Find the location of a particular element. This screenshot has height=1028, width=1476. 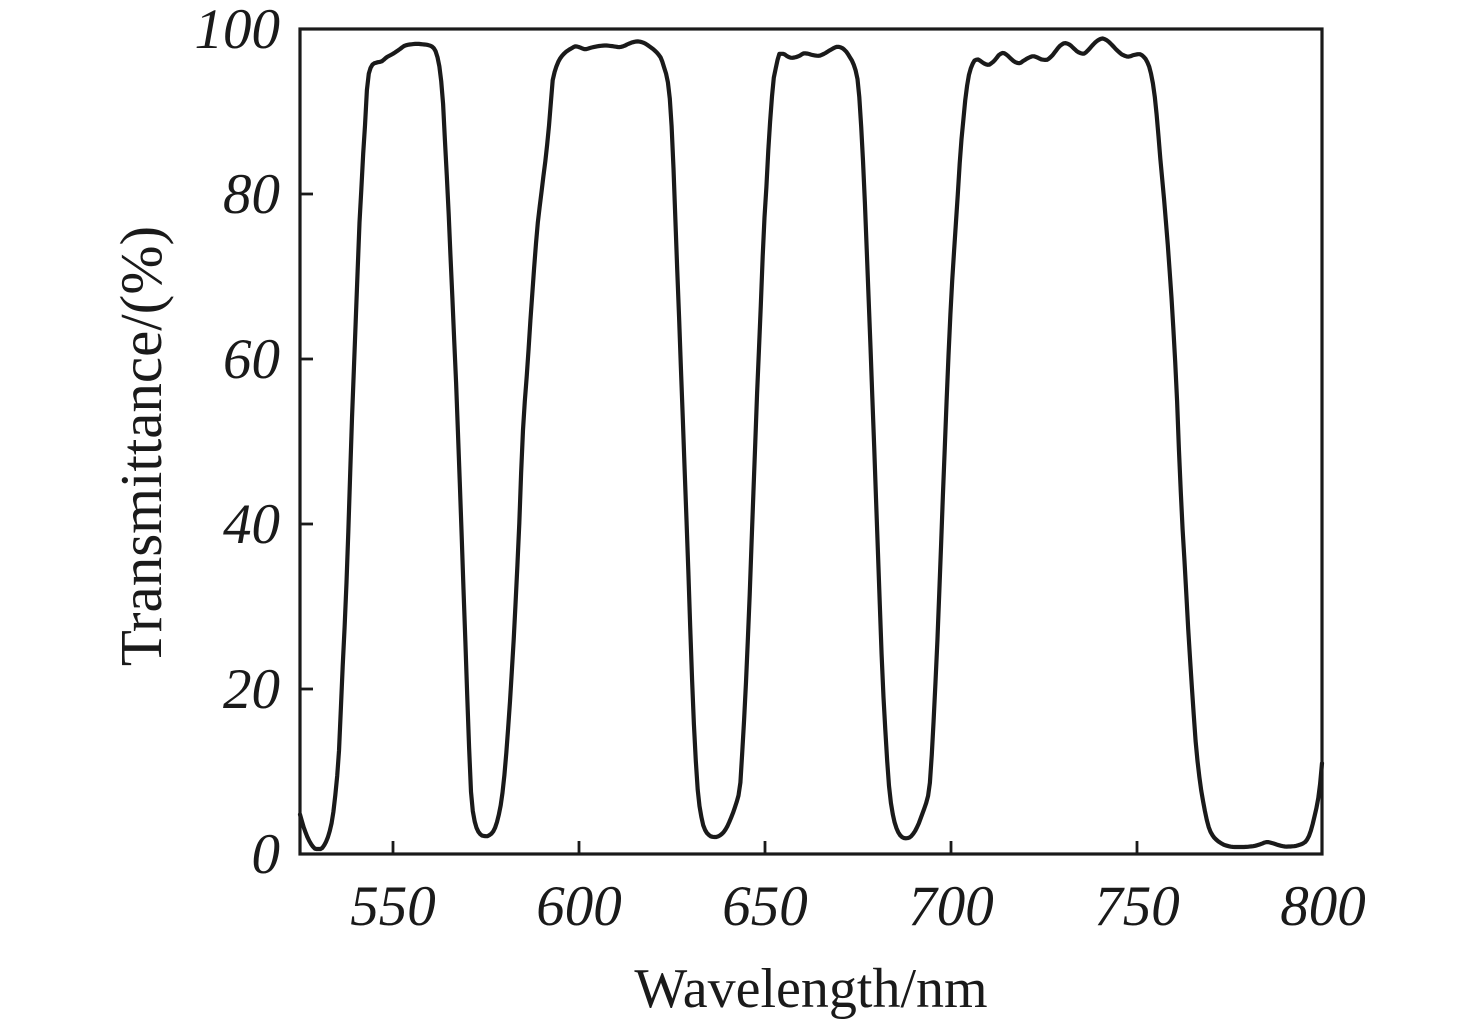

svg-text: 40 is located at coordinates (251, 524).